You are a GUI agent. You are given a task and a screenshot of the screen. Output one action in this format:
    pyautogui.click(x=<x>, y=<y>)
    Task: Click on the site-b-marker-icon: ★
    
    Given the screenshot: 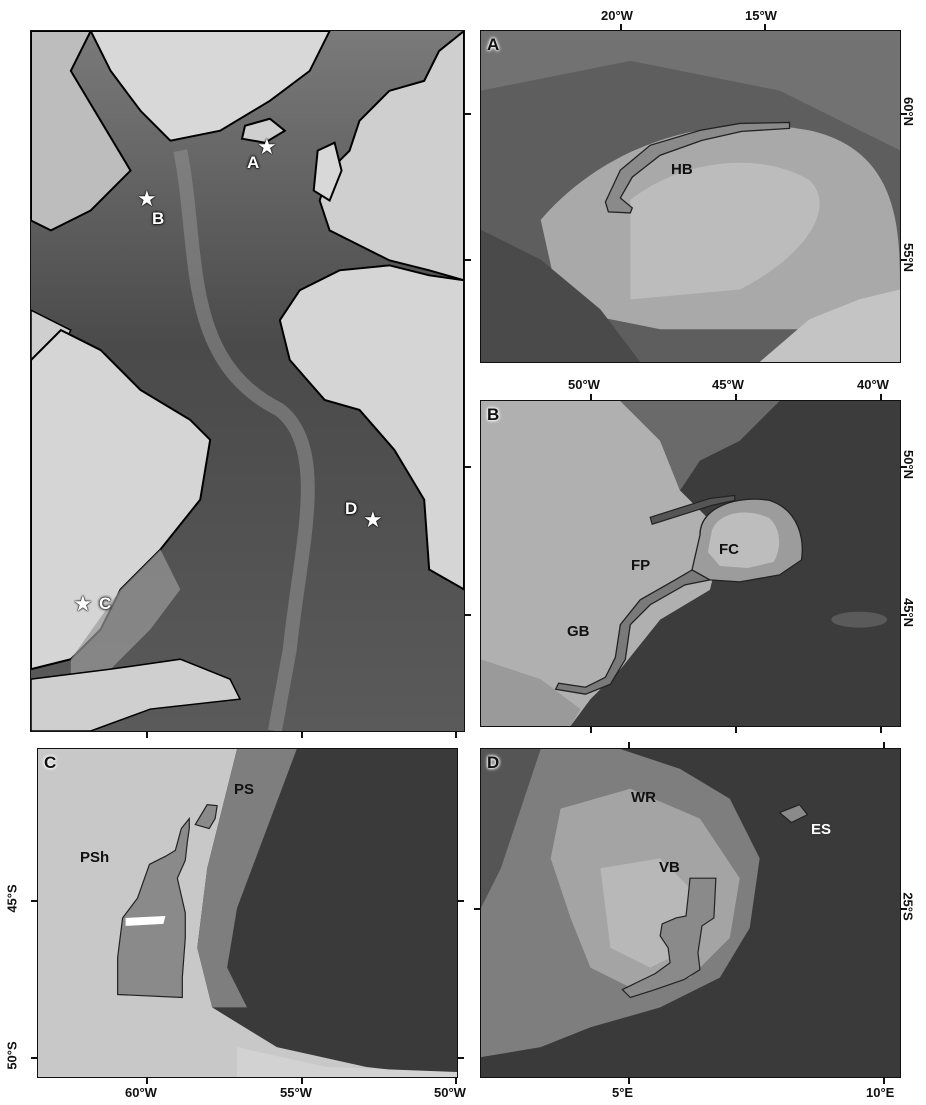 What is the action you would take?
    pyautogui.click(x=147, y=198)
    